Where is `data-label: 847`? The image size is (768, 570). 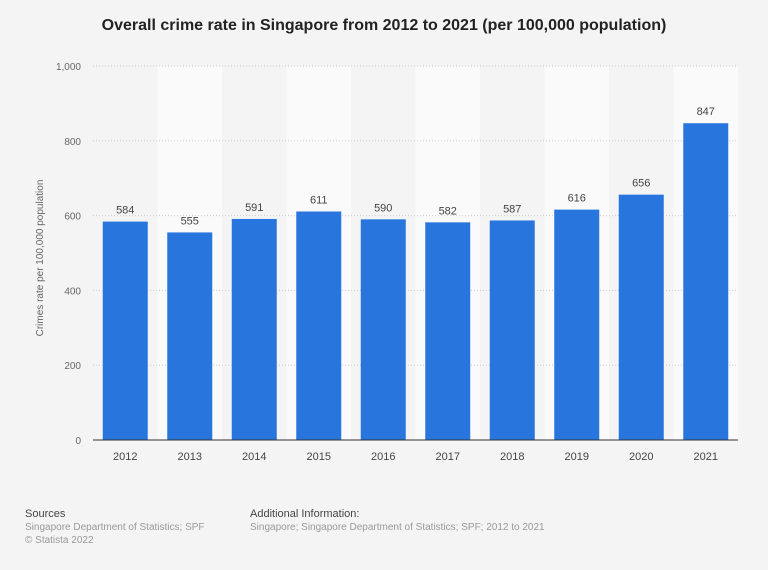 data-label: 847 is located at coordinates (706, 112).